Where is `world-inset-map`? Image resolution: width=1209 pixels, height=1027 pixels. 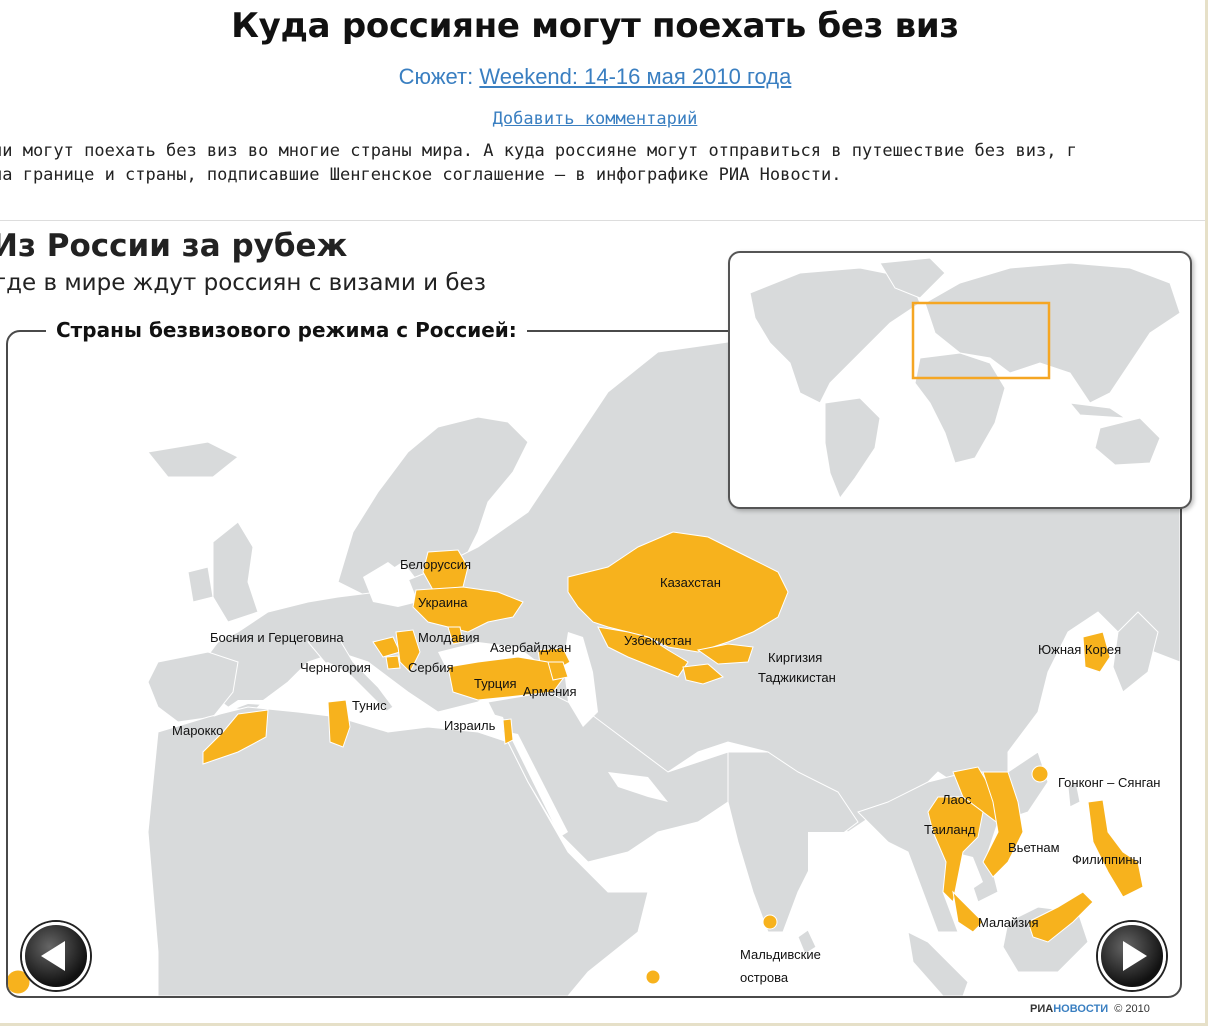 world-inset-map is located at coordinates (960, 380).